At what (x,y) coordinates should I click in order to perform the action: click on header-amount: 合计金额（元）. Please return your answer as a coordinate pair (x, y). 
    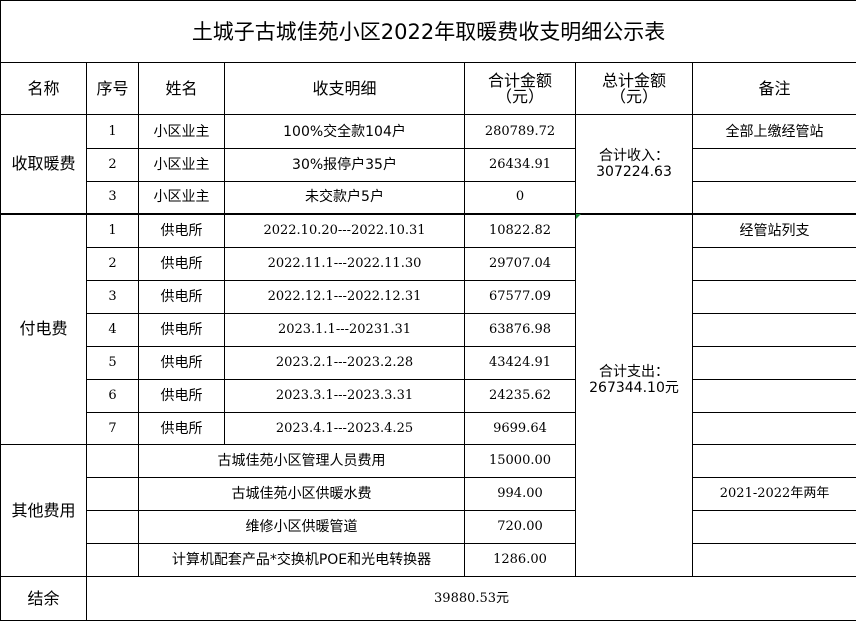
    Looking at the image, I should click on (520, 88).